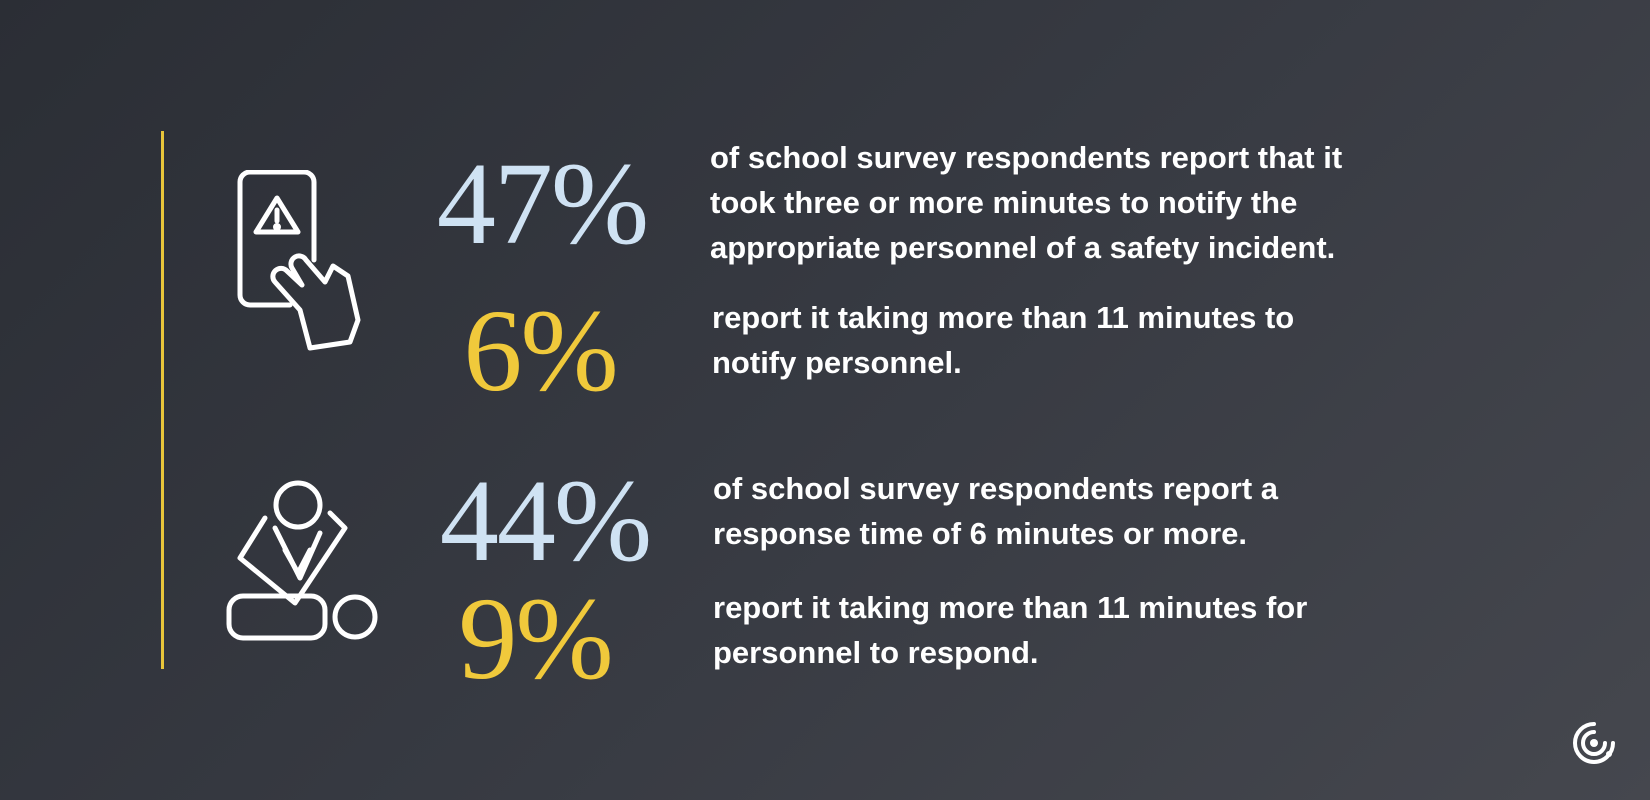  I want to click on text-line: of school survey respondents report a, so click(996, 488).